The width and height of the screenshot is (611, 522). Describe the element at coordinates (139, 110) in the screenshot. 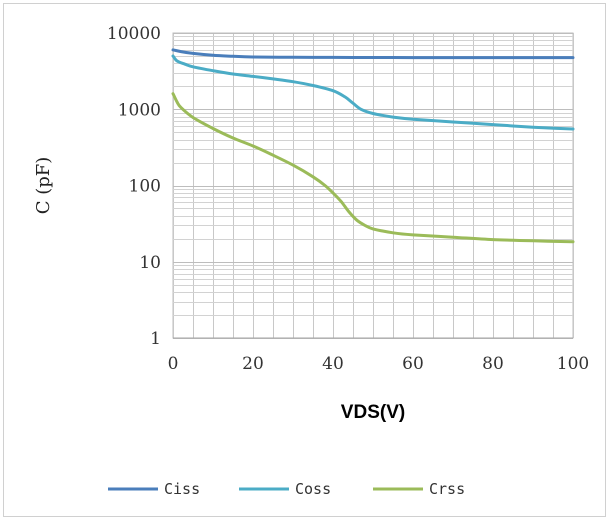

I see `y-tick-label: 1000` at that location.